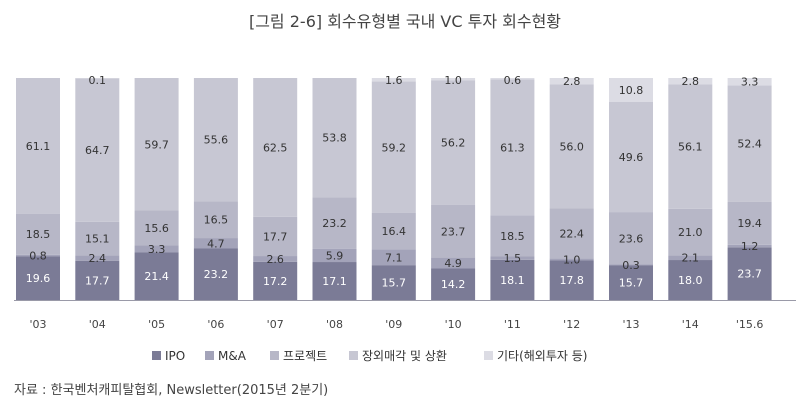  I want to click on data-label: 19.6, so click(38, 278).